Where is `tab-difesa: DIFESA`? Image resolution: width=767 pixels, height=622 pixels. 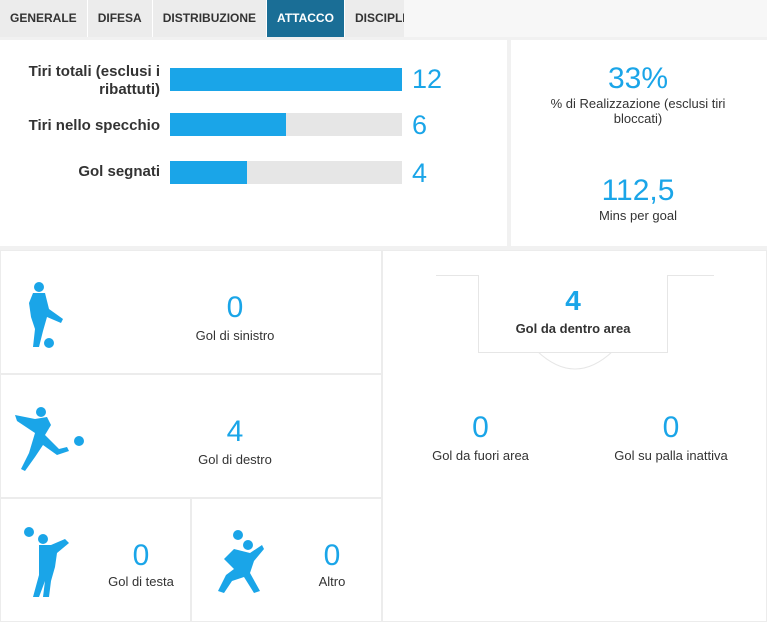
tab-difesa: DIFESA is located at coordinates (120, 18).